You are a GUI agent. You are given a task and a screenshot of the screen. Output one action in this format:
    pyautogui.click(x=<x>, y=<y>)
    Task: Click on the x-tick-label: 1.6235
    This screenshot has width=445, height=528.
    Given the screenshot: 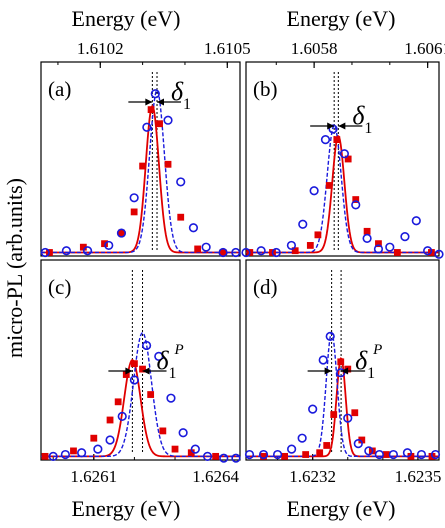 What is the action you would take?
    pyautogui.click(x=418, y=476)
    